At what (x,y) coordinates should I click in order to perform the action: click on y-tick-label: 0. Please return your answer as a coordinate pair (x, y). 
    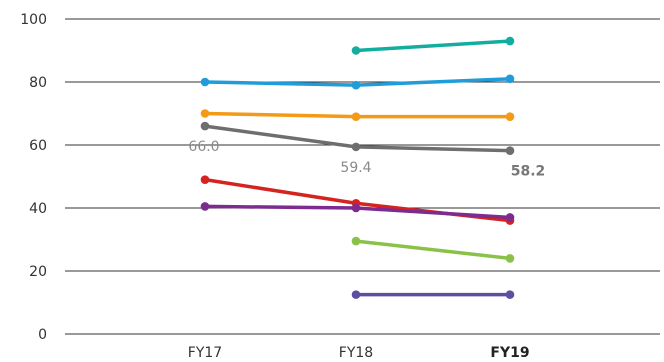
    Looking at the image, I should click on (42, 335).